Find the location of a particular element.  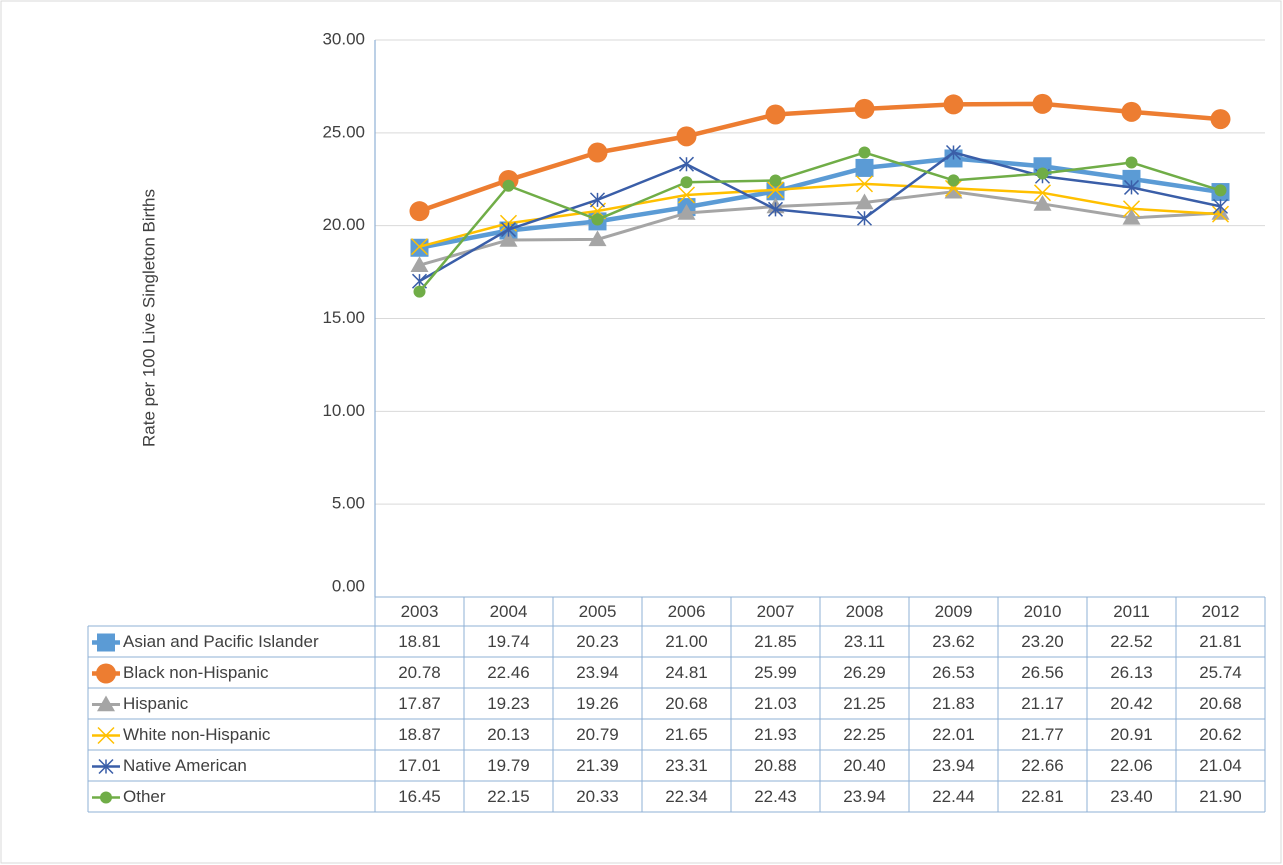

legend-label: Native American is located at coordinates (185, 765).